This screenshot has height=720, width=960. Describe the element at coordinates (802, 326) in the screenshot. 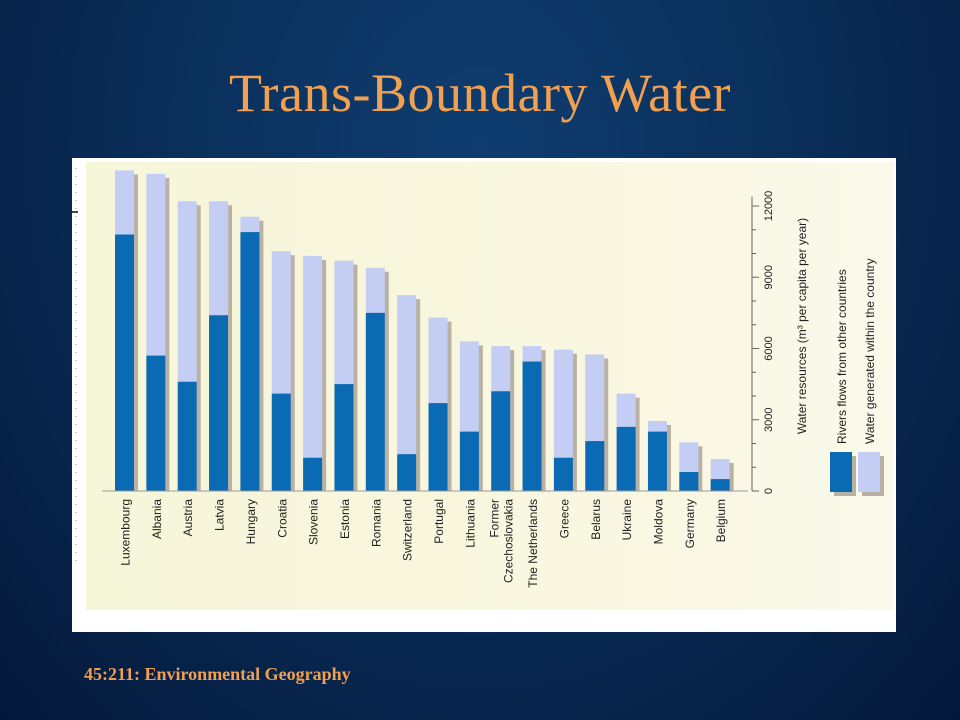

I see `y-axis-title: Water resources (m³ per capita per year)` at that location.